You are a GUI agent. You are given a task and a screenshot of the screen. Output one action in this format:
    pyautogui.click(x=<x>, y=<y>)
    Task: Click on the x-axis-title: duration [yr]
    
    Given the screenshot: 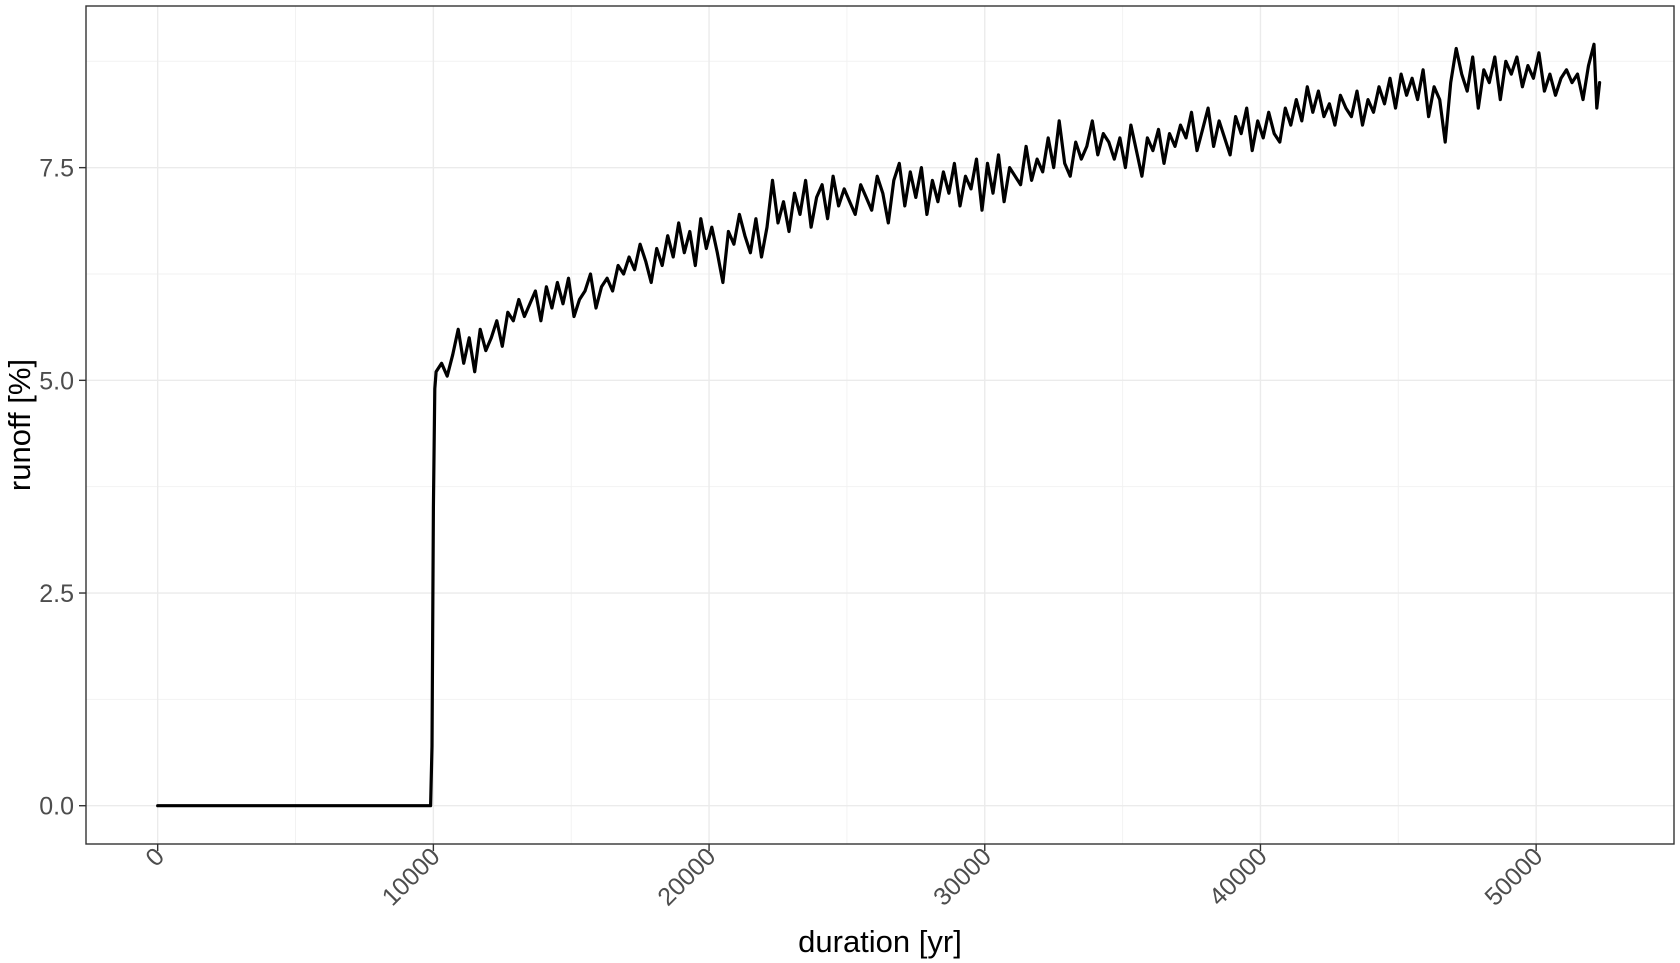 What is the action you would take?
    pyautogui.click(x=880, y=941)
    